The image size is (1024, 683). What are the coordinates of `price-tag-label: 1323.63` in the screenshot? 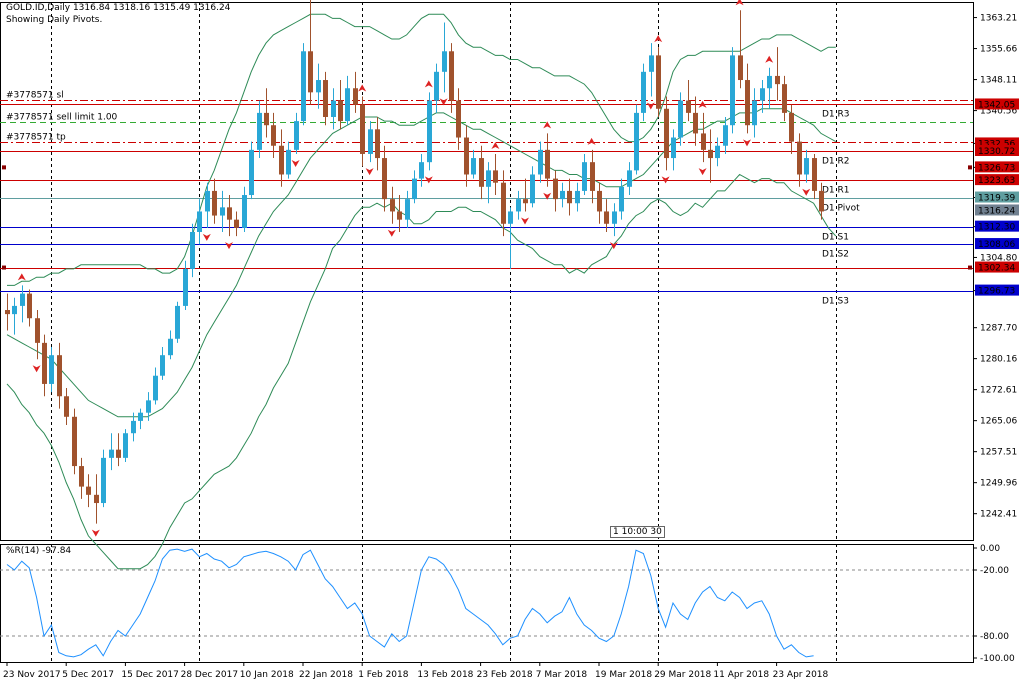 It's located at (996, 181).